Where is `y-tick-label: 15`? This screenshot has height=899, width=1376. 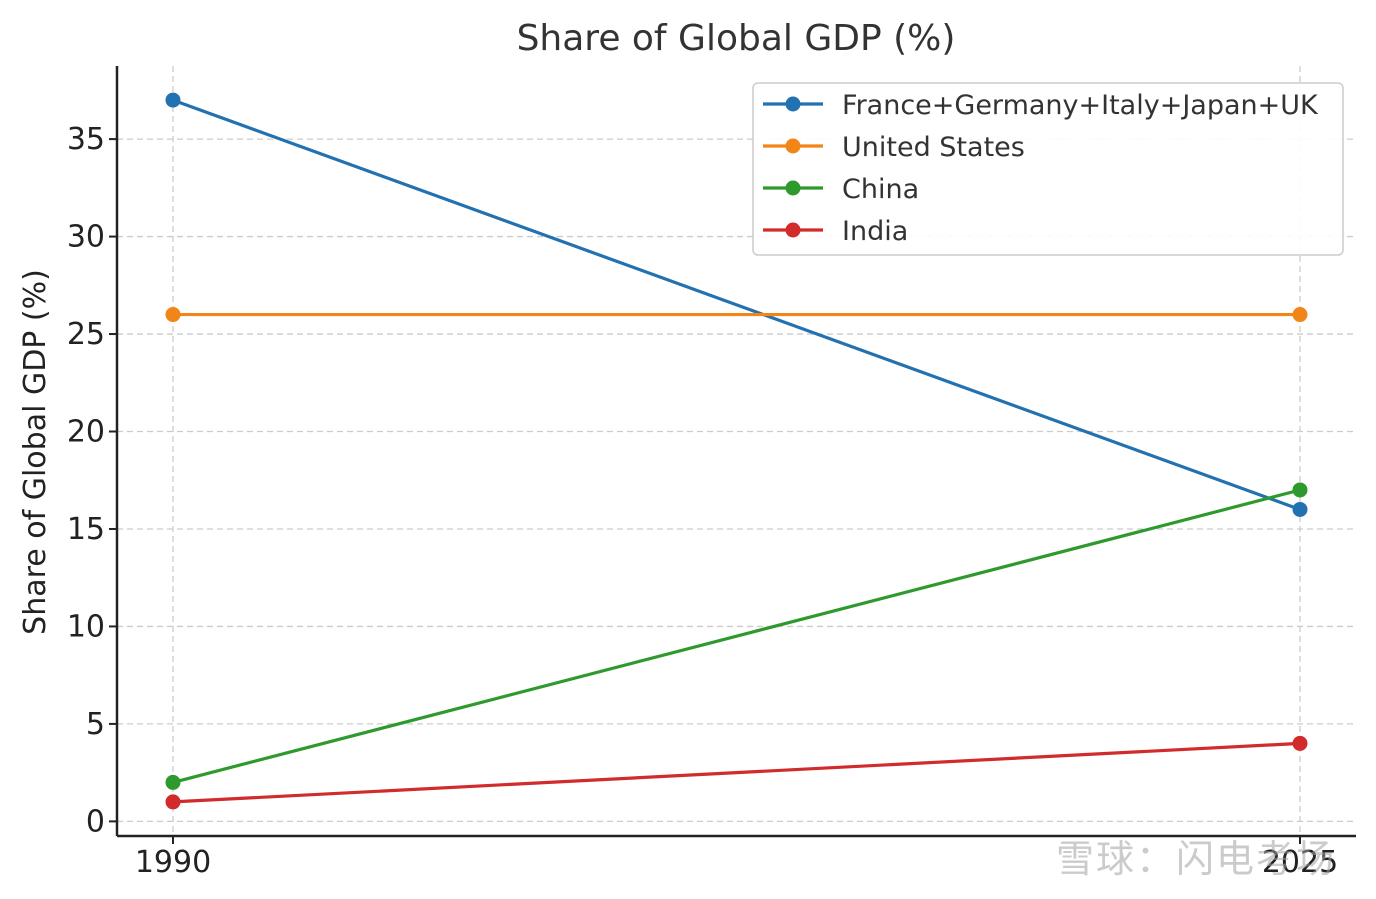 y-tick-label: 15 is located at coordinates (86, 529).